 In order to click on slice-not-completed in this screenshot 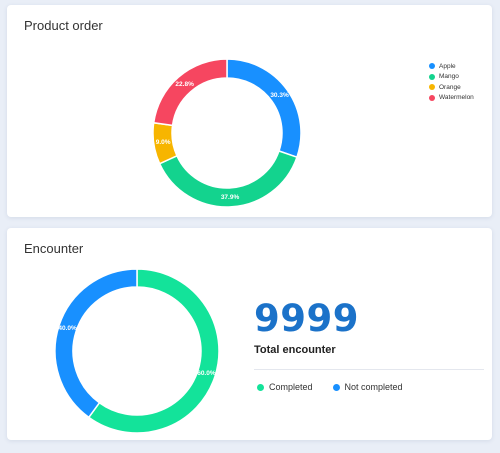, I will do `click(96, 343)`.